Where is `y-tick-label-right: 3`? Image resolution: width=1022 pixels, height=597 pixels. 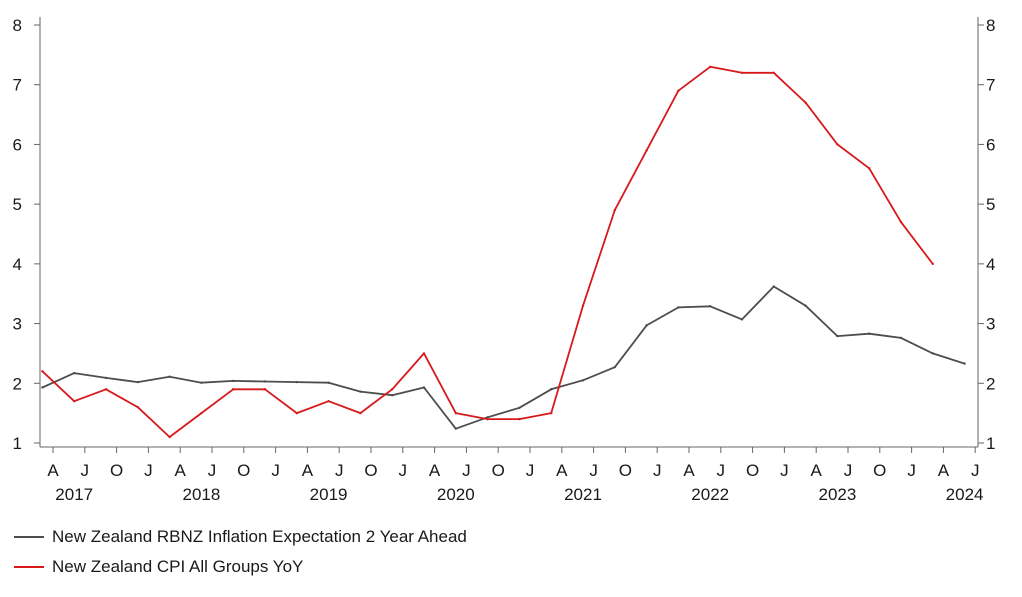 y-tick-label-right: 3 is located at coordinates (990, 324).